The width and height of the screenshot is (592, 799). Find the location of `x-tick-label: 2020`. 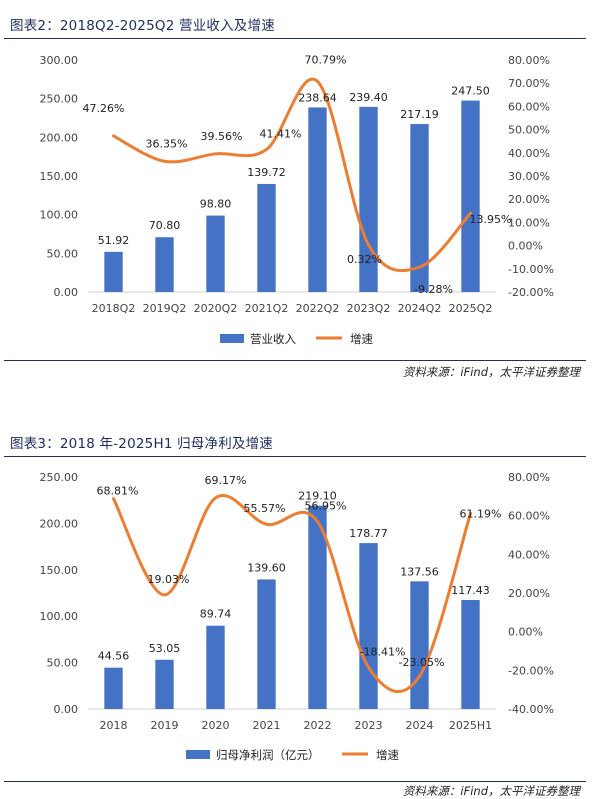

x-tick-label: 2020 is located at coordinates (216, 725).